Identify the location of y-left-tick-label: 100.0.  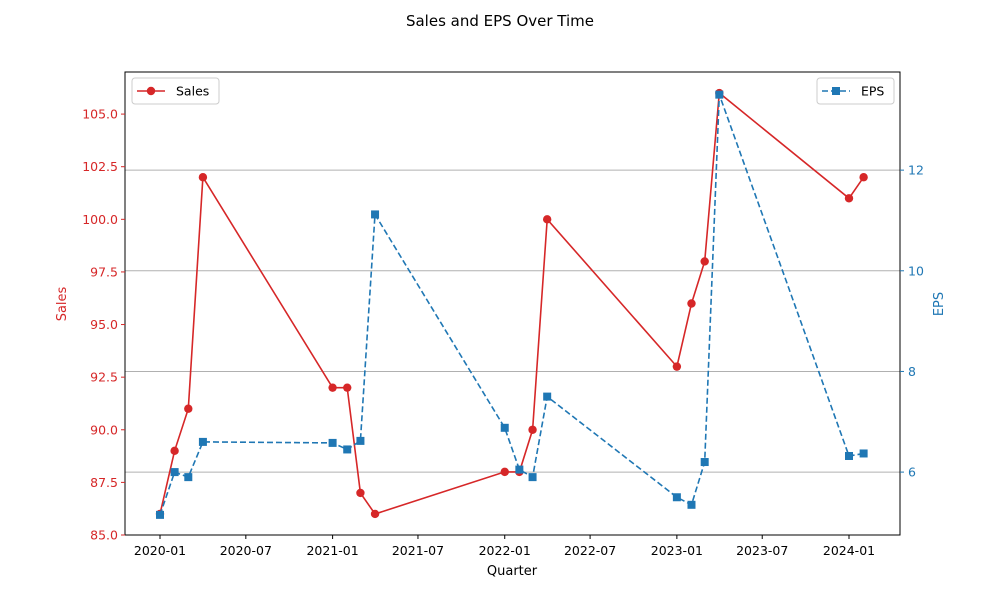
(100, 219).